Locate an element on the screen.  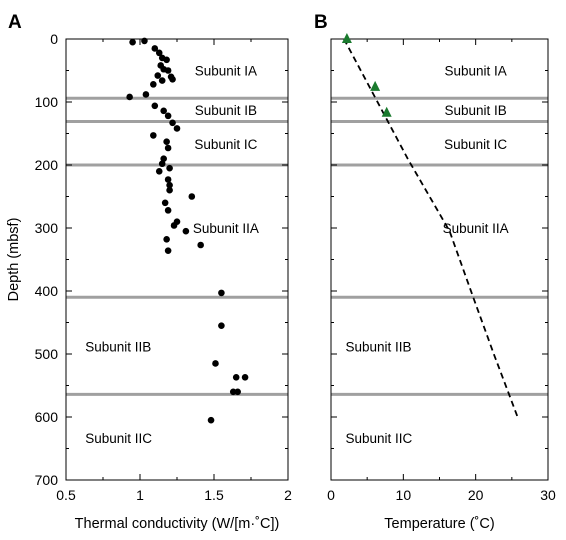
panel-letter: B is located at coordinates (321, 22).